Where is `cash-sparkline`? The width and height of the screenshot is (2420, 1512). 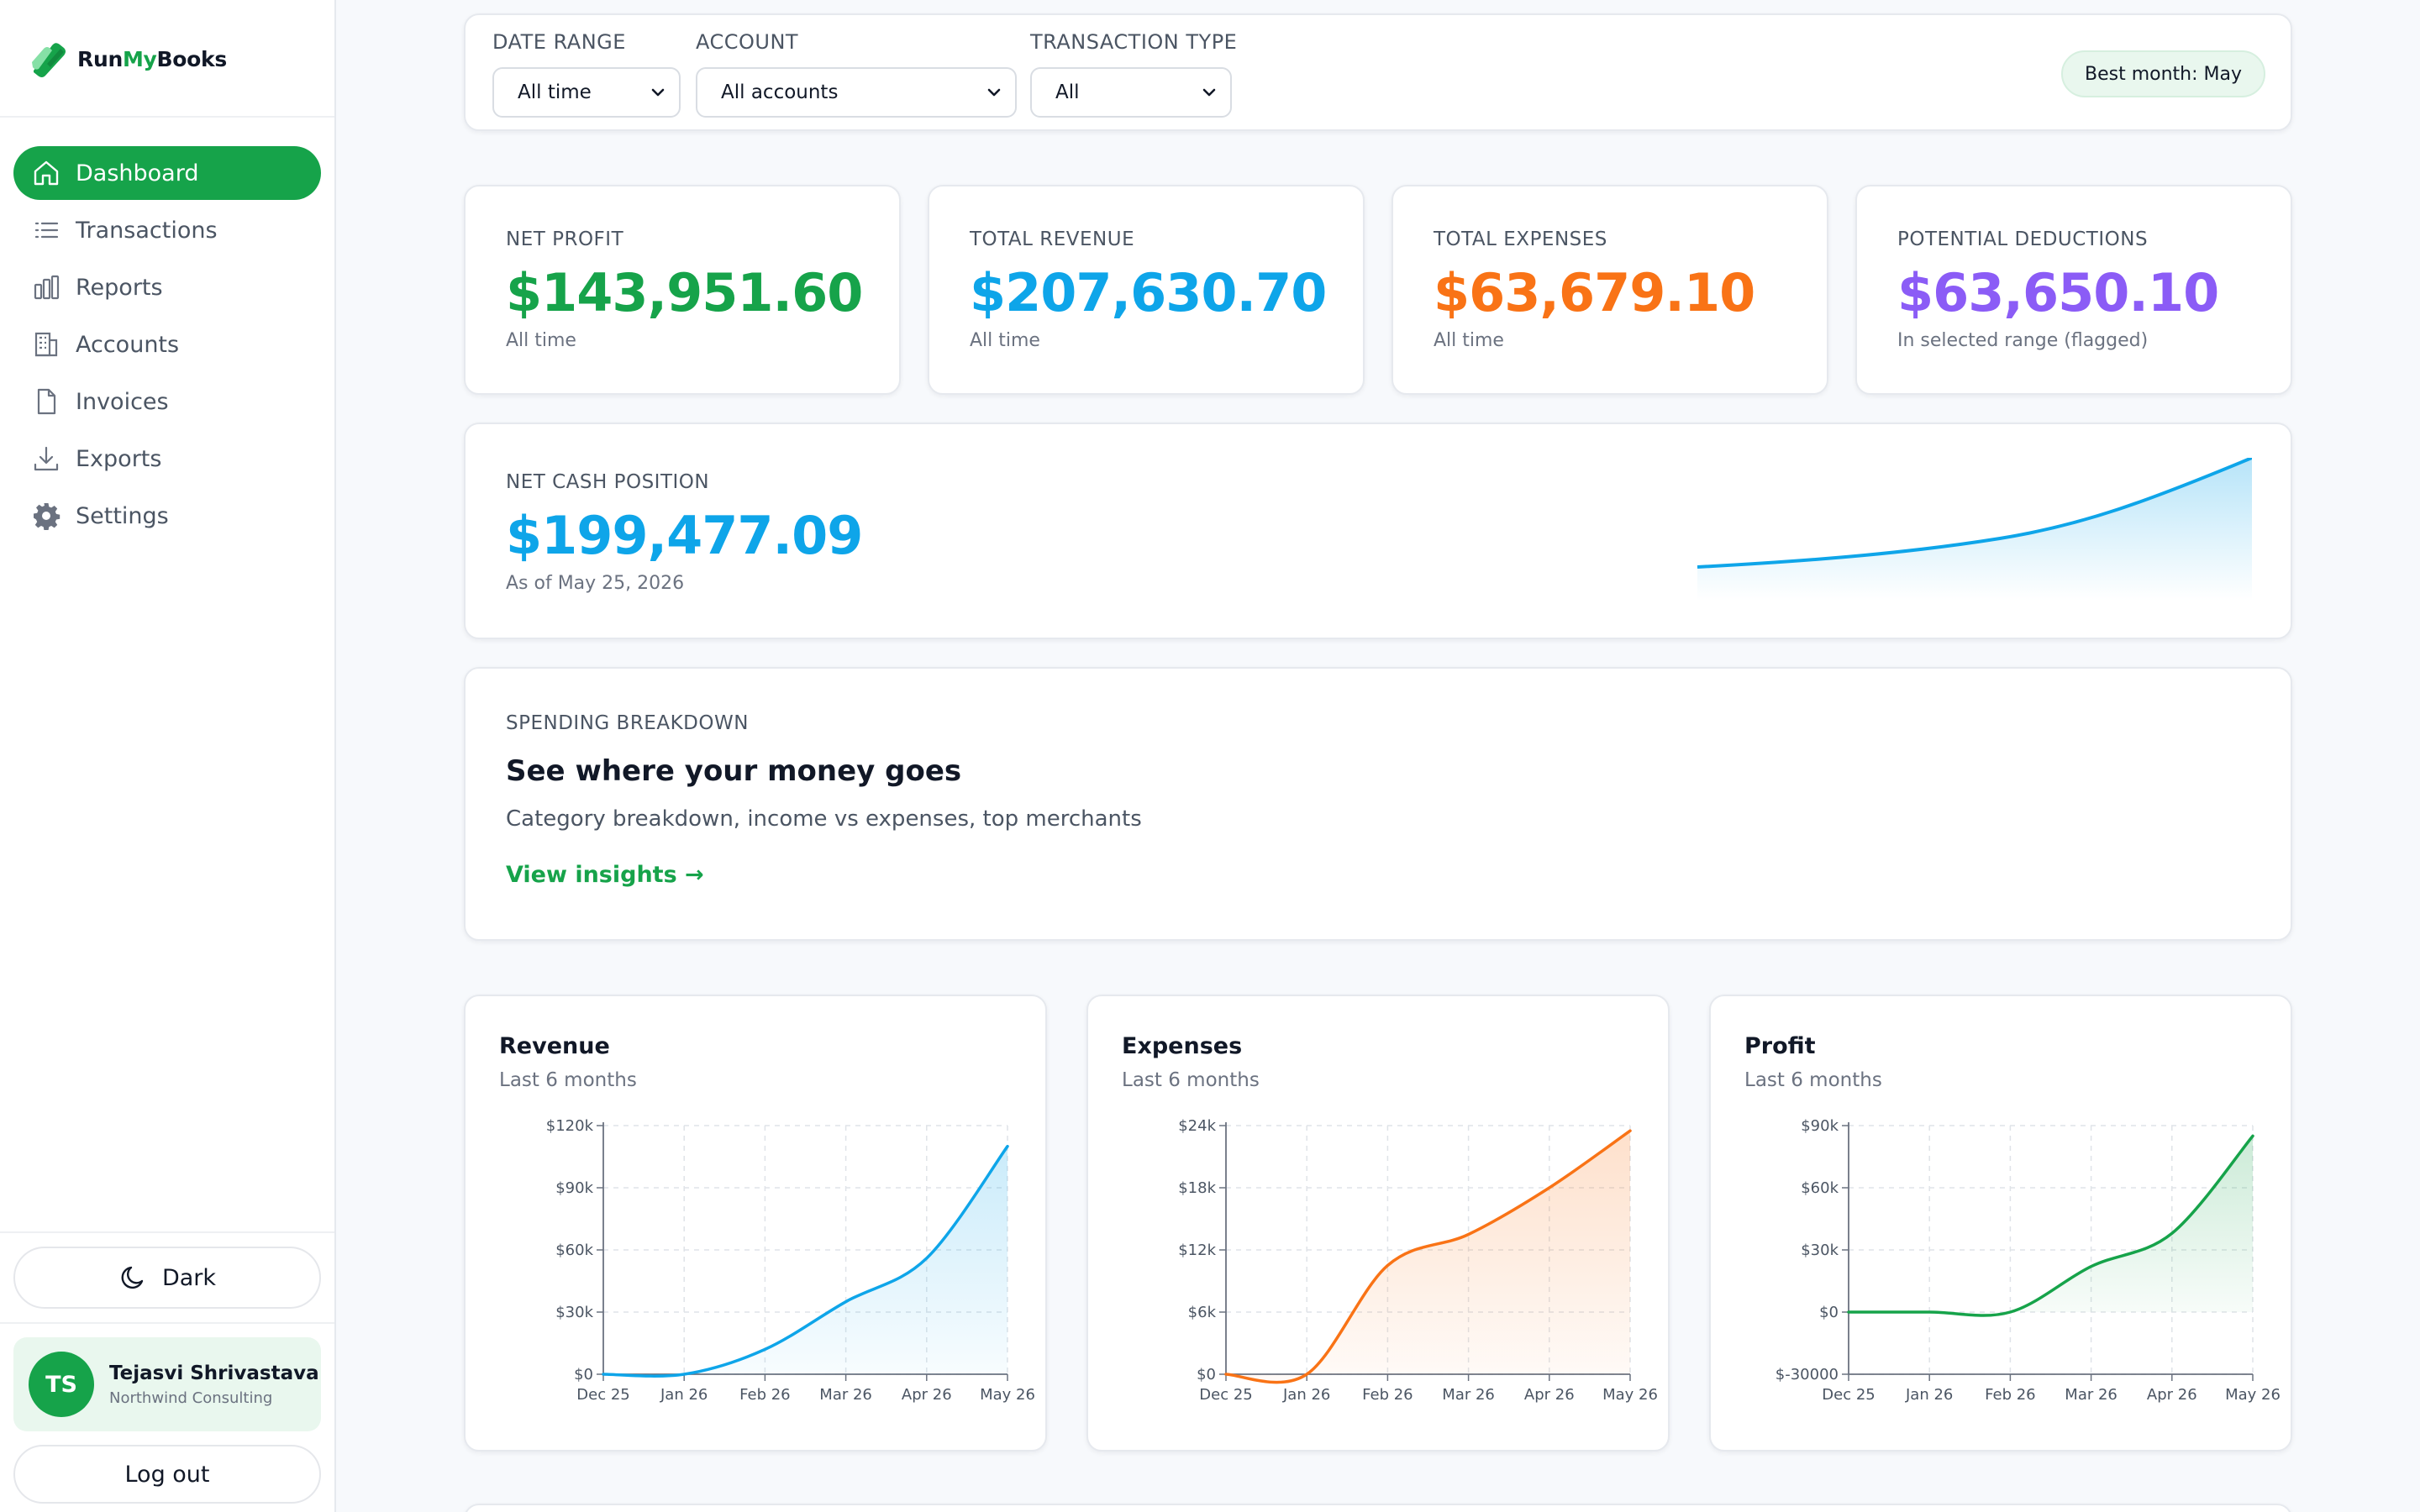 cash-sparkline is located at coordinates (1975, 529).